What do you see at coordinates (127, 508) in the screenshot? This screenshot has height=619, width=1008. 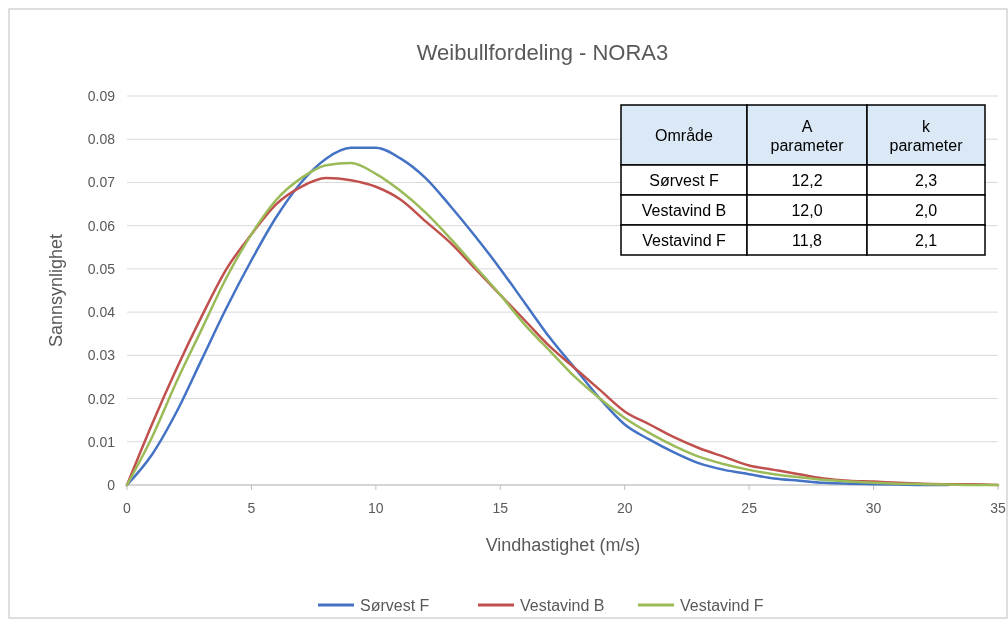 I see `x-tick-label: 0` at bounding box center [127, 508].